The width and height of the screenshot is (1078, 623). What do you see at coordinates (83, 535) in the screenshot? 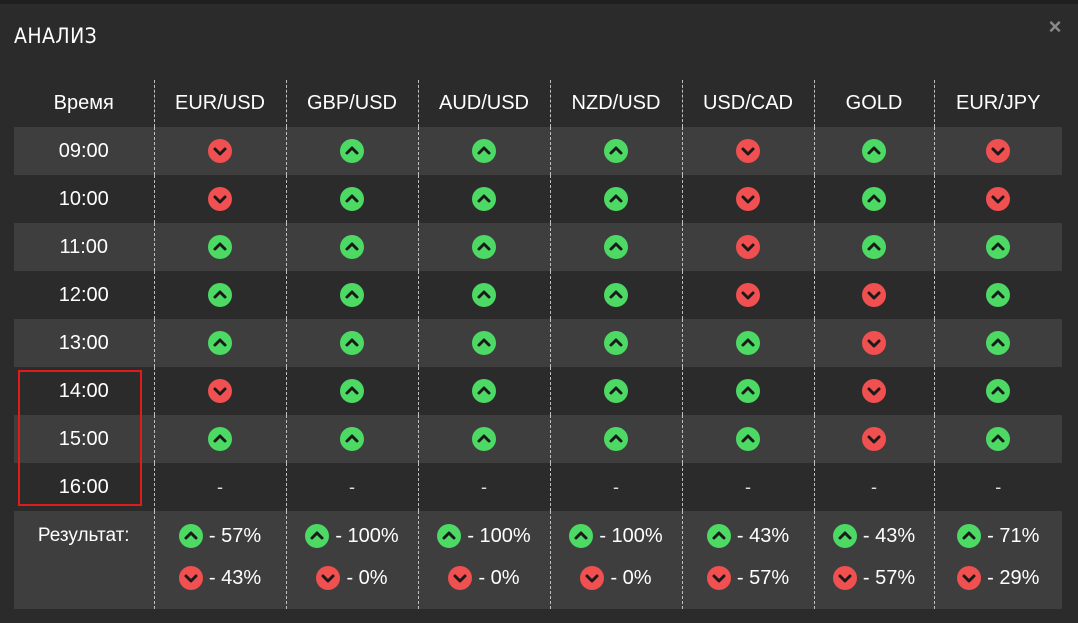
I see `result-label: Результат:` at bounding box center [83, 535].